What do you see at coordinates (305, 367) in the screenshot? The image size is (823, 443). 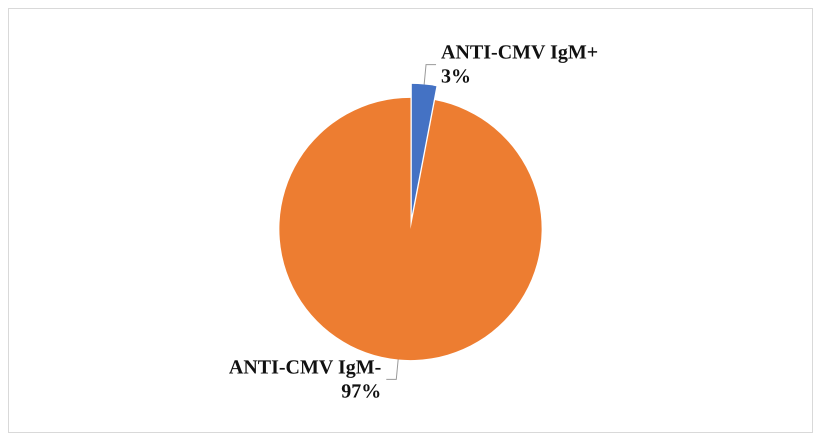 I see `slice-label: ANTI-CMV IgM-` at bounding box center [305, 367].